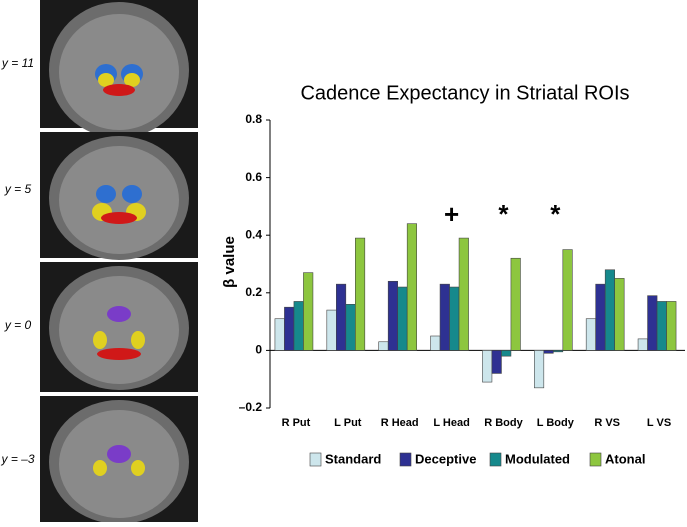 Image resolution: width=687 pixels, height=527 pixels. What do you see at coordinates (451, 423) in the screenshot?
I see `x-tick-label: L Head` at bounding box center [451, 423].